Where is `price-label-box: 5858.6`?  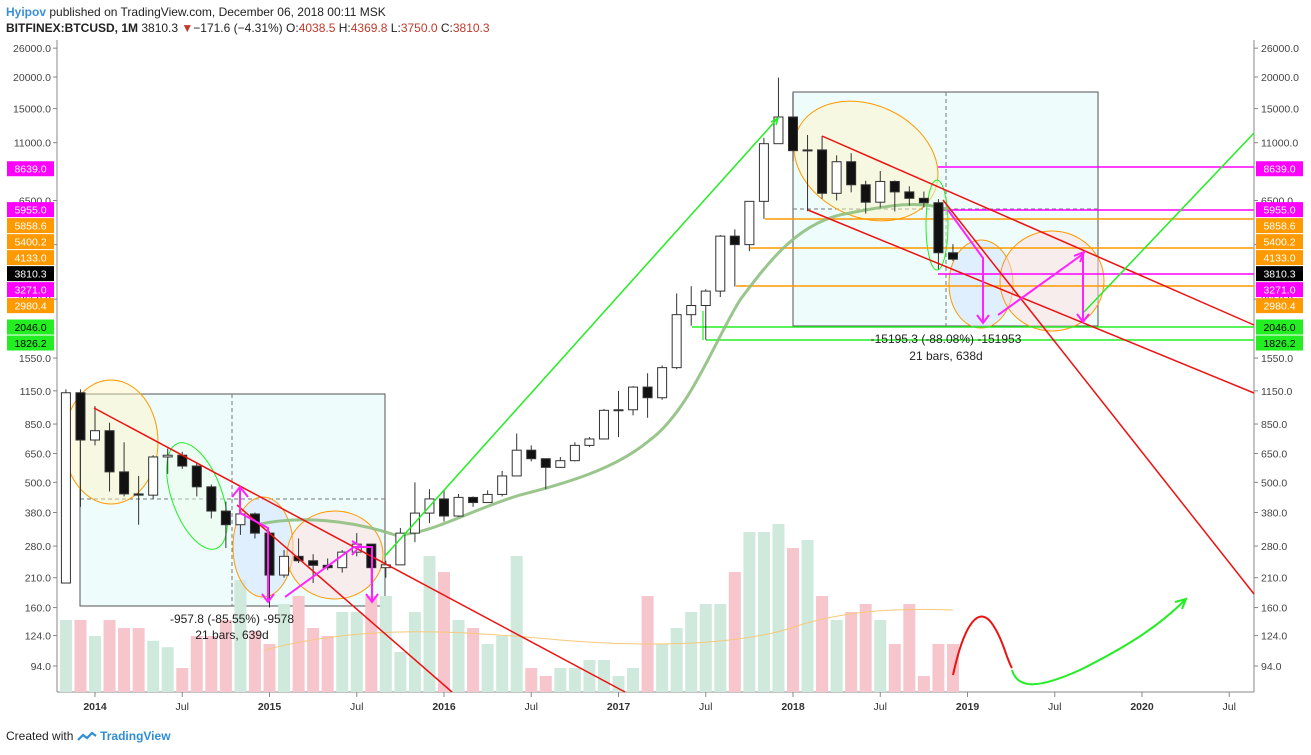 price-label-box: 5858.6 is located at coordinates (30, 226).